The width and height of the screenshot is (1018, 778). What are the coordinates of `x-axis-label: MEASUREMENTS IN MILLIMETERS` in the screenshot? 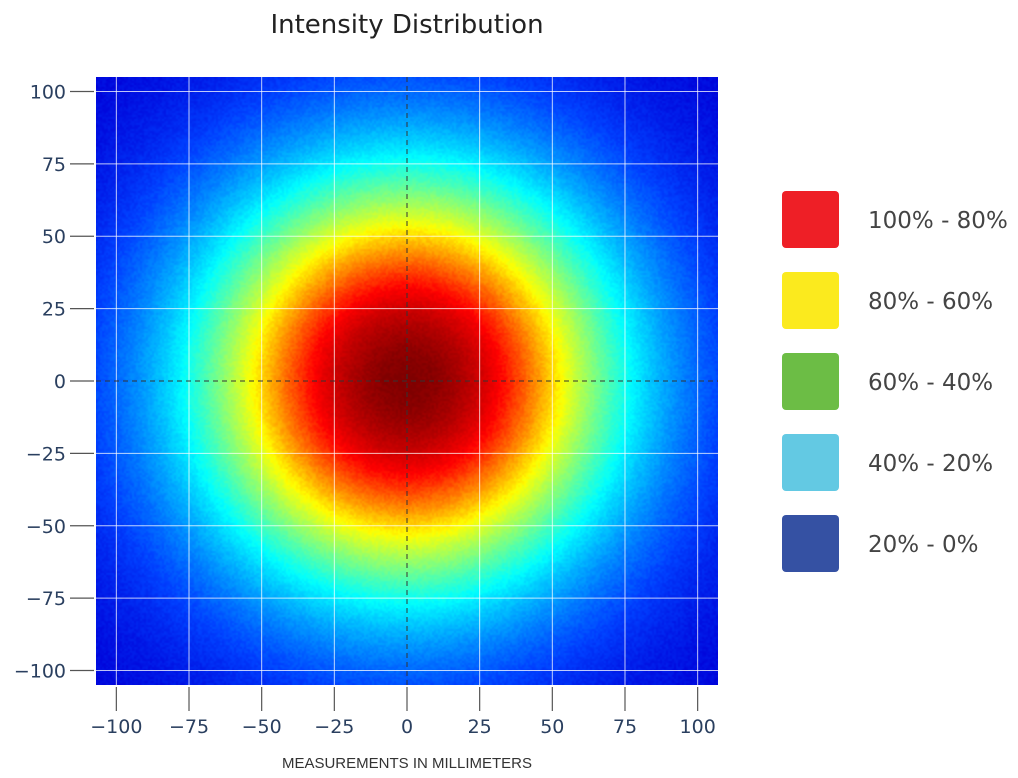 It's located at (407, 763).